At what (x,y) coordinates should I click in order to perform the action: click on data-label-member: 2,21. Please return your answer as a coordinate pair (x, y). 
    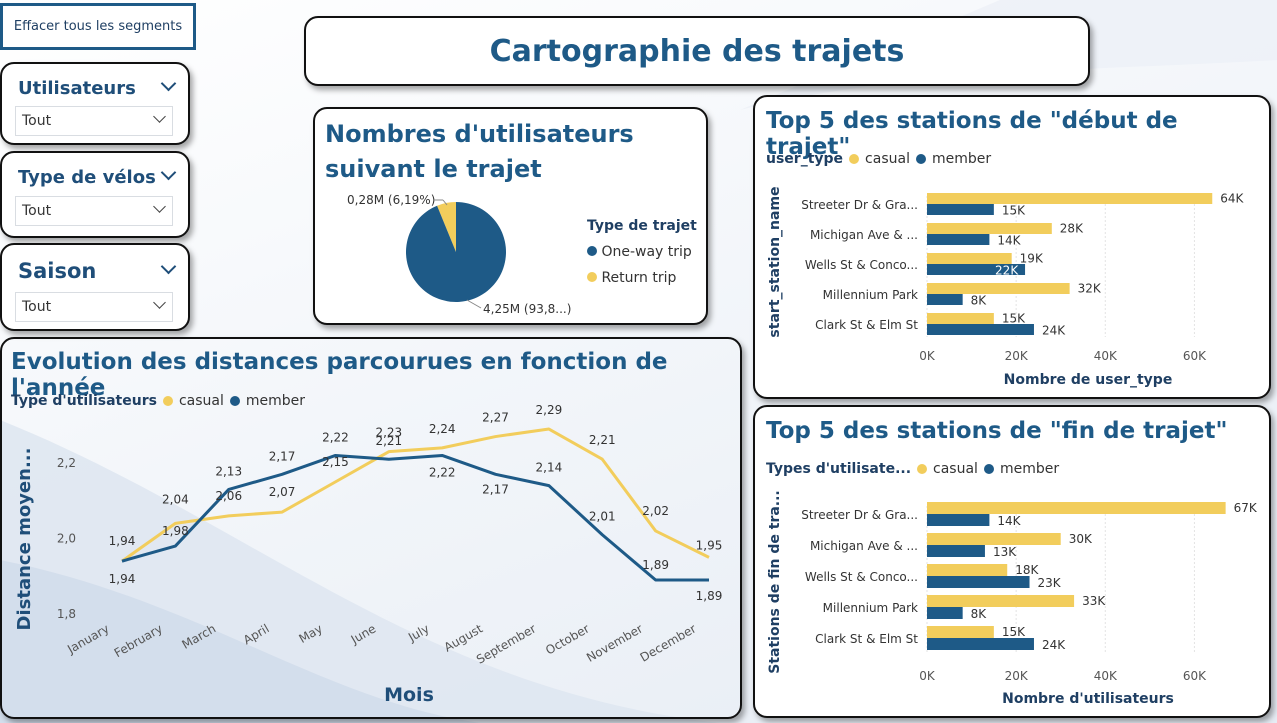
    Looking at the image, I should click on (388, 441).